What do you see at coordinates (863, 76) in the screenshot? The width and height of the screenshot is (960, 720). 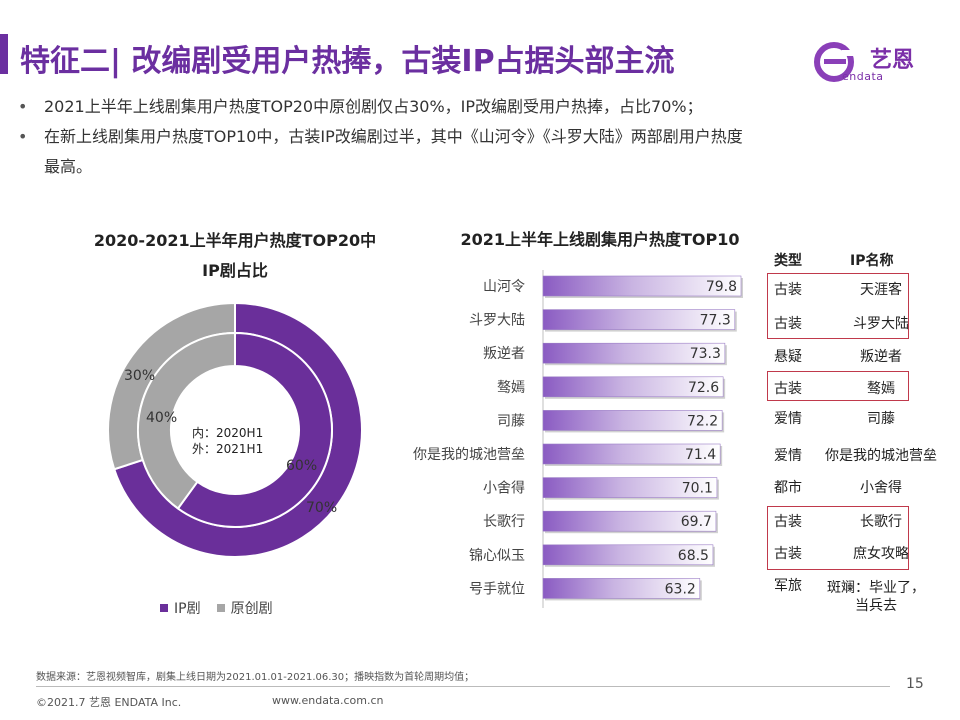 I see `logo-subtext: endata` at bounding box center [863, 76].